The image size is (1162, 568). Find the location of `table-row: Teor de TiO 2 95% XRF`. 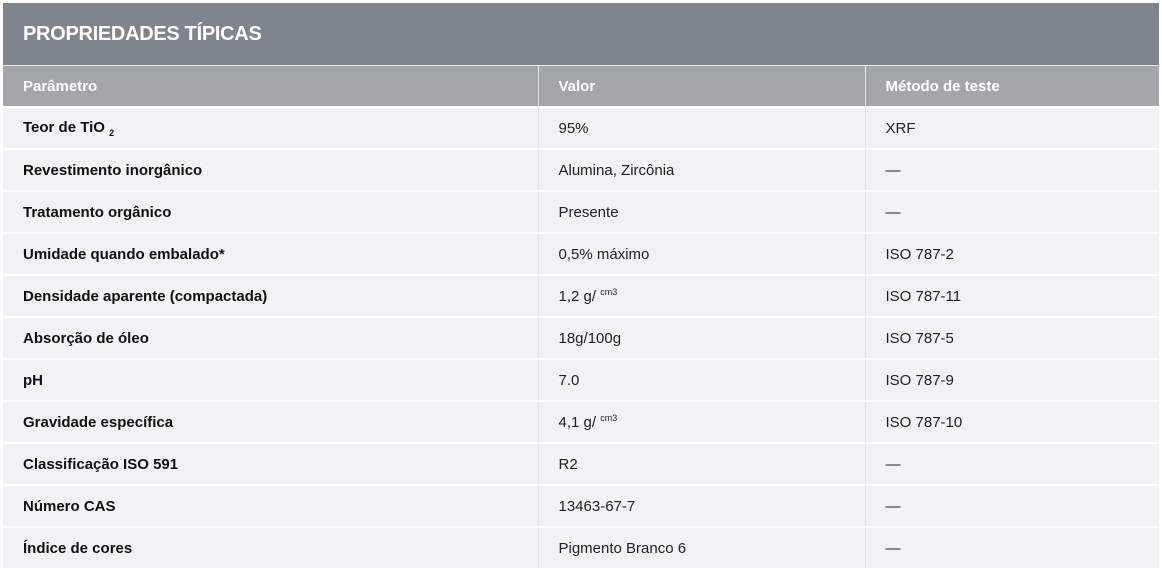

table-row: Teor de TiO 2 95% XRF is located at coordinates (581, 127).